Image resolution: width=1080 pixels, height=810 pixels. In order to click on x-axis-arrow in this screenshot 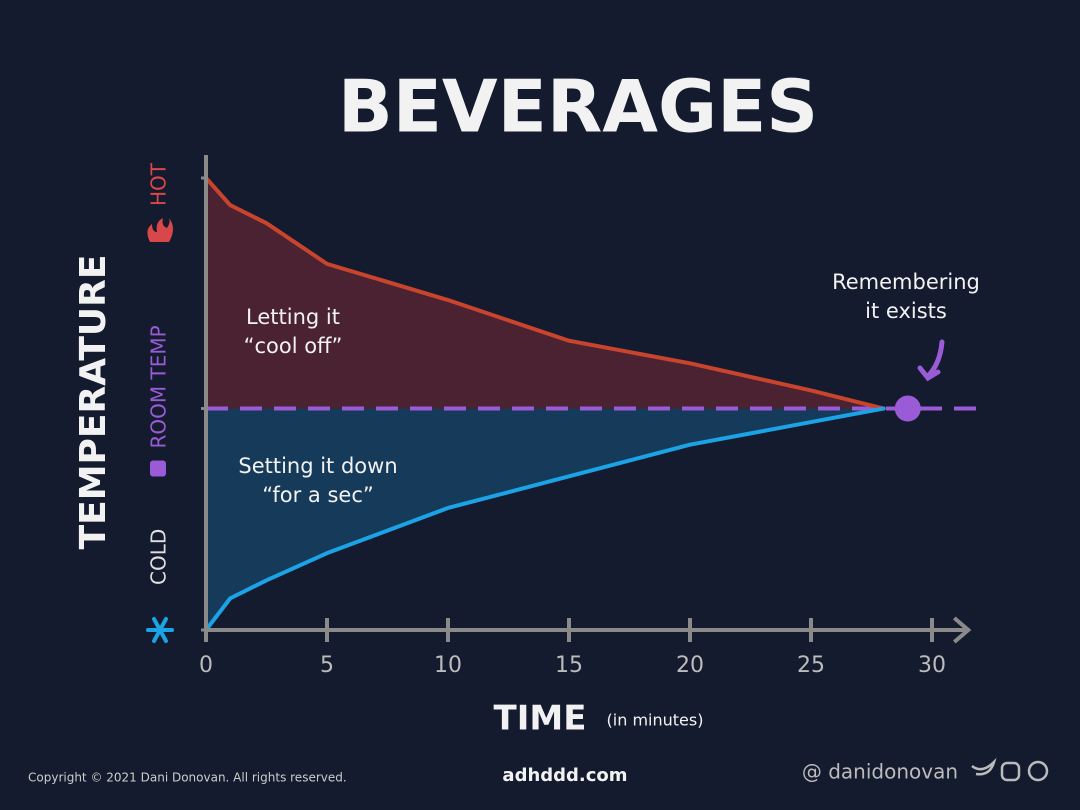, I will do `click(962, 630)`.